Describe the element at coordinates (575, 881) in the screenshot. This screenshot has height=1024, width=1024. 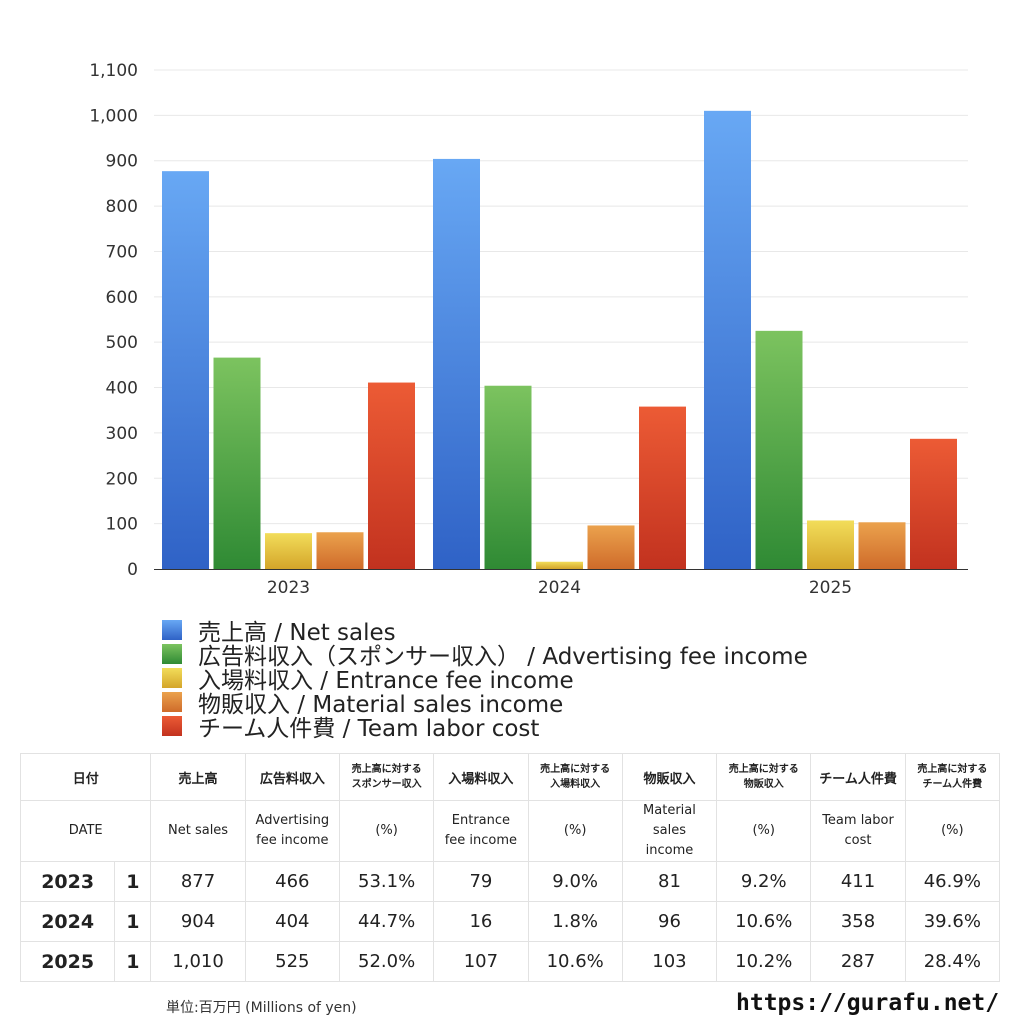
I see `value-cell: 9.0%` at that location.